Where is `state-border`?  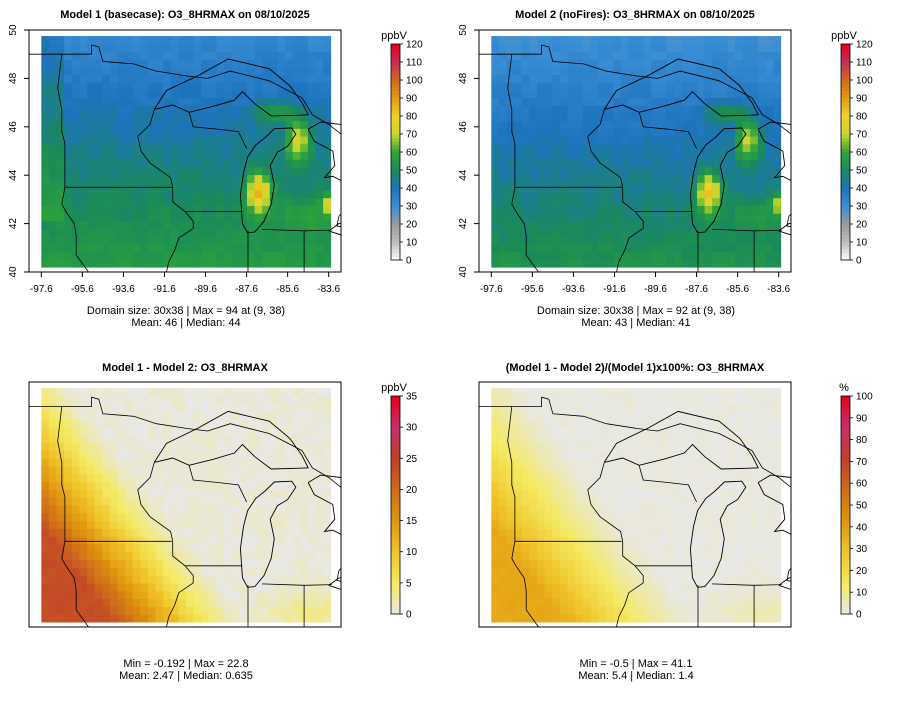 state-border is located at coordinates (615, 190).